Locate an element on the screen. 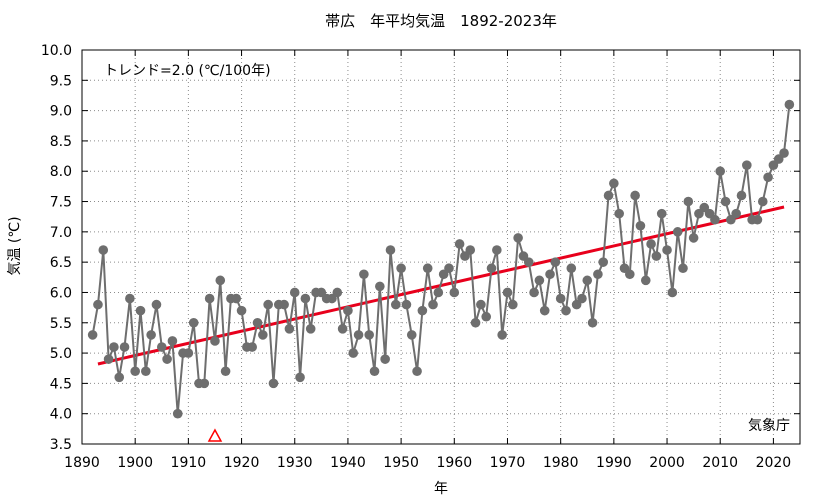  y-tick-label: 6.5 is located at coordinates (61, 263).